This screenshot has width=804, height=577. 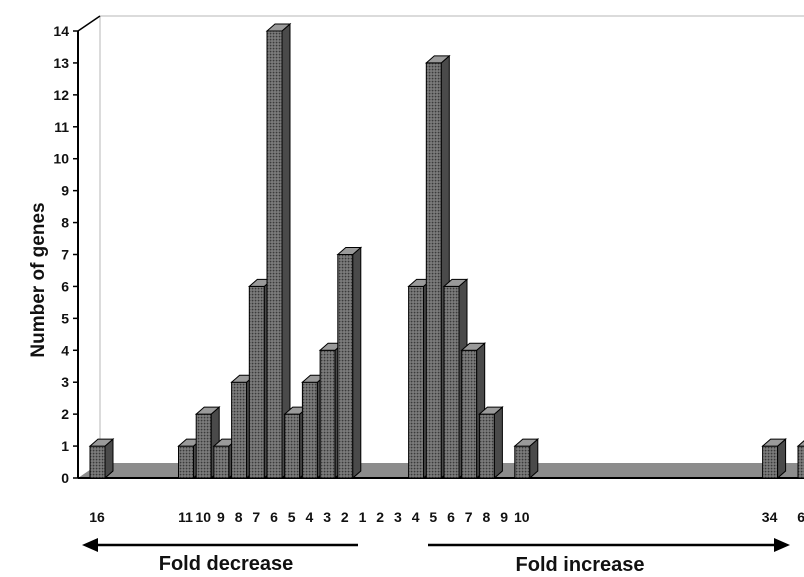 What do you see at coordinates (65, 318) in the screenshot?
I see `y-tick-label: 5` at bounding box center [65, 318].